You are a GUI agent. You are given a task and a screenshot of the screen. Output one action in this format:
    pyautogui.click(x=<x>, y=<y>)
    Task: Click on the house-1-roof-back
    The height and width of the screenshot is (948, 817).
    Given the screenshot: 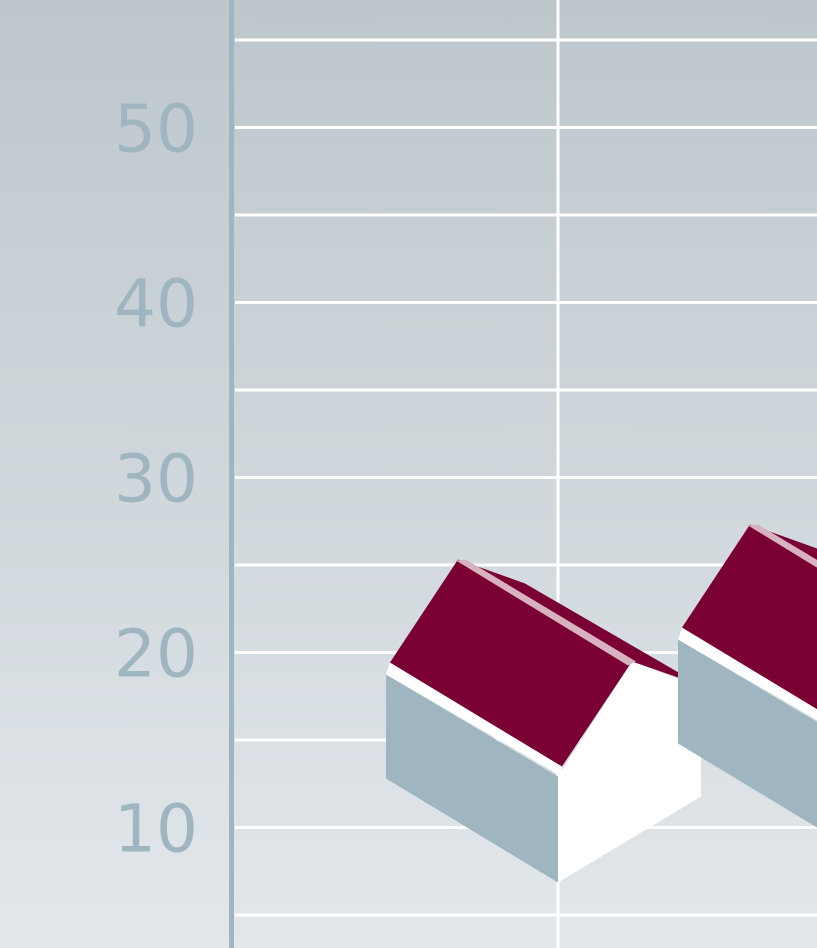 What is the action you would take?
    pyautogui.click(x=579, y=622)
    